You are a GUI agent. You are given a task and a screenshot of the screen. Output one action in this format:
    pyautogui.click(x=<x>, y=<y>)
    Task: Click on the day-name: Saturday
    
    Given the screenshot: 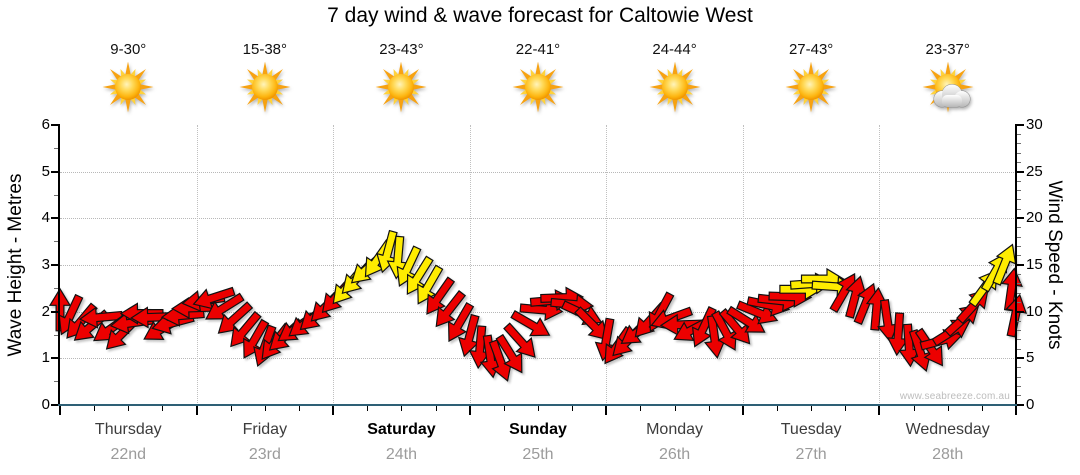 What is the action you would take?
    pyautogui.click(x=401, y=429)
    